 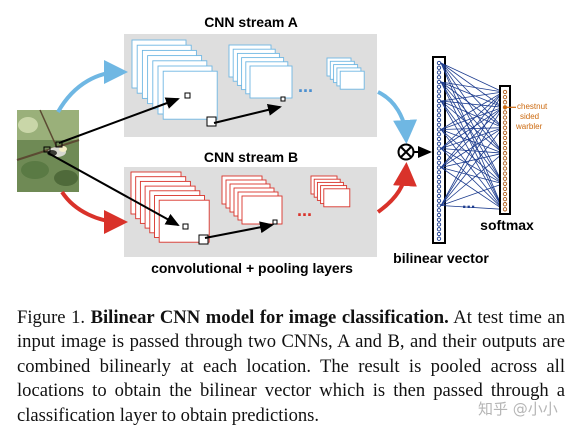 I want to click on input-to-a-feature-arrow, so click(x=119, y=120).